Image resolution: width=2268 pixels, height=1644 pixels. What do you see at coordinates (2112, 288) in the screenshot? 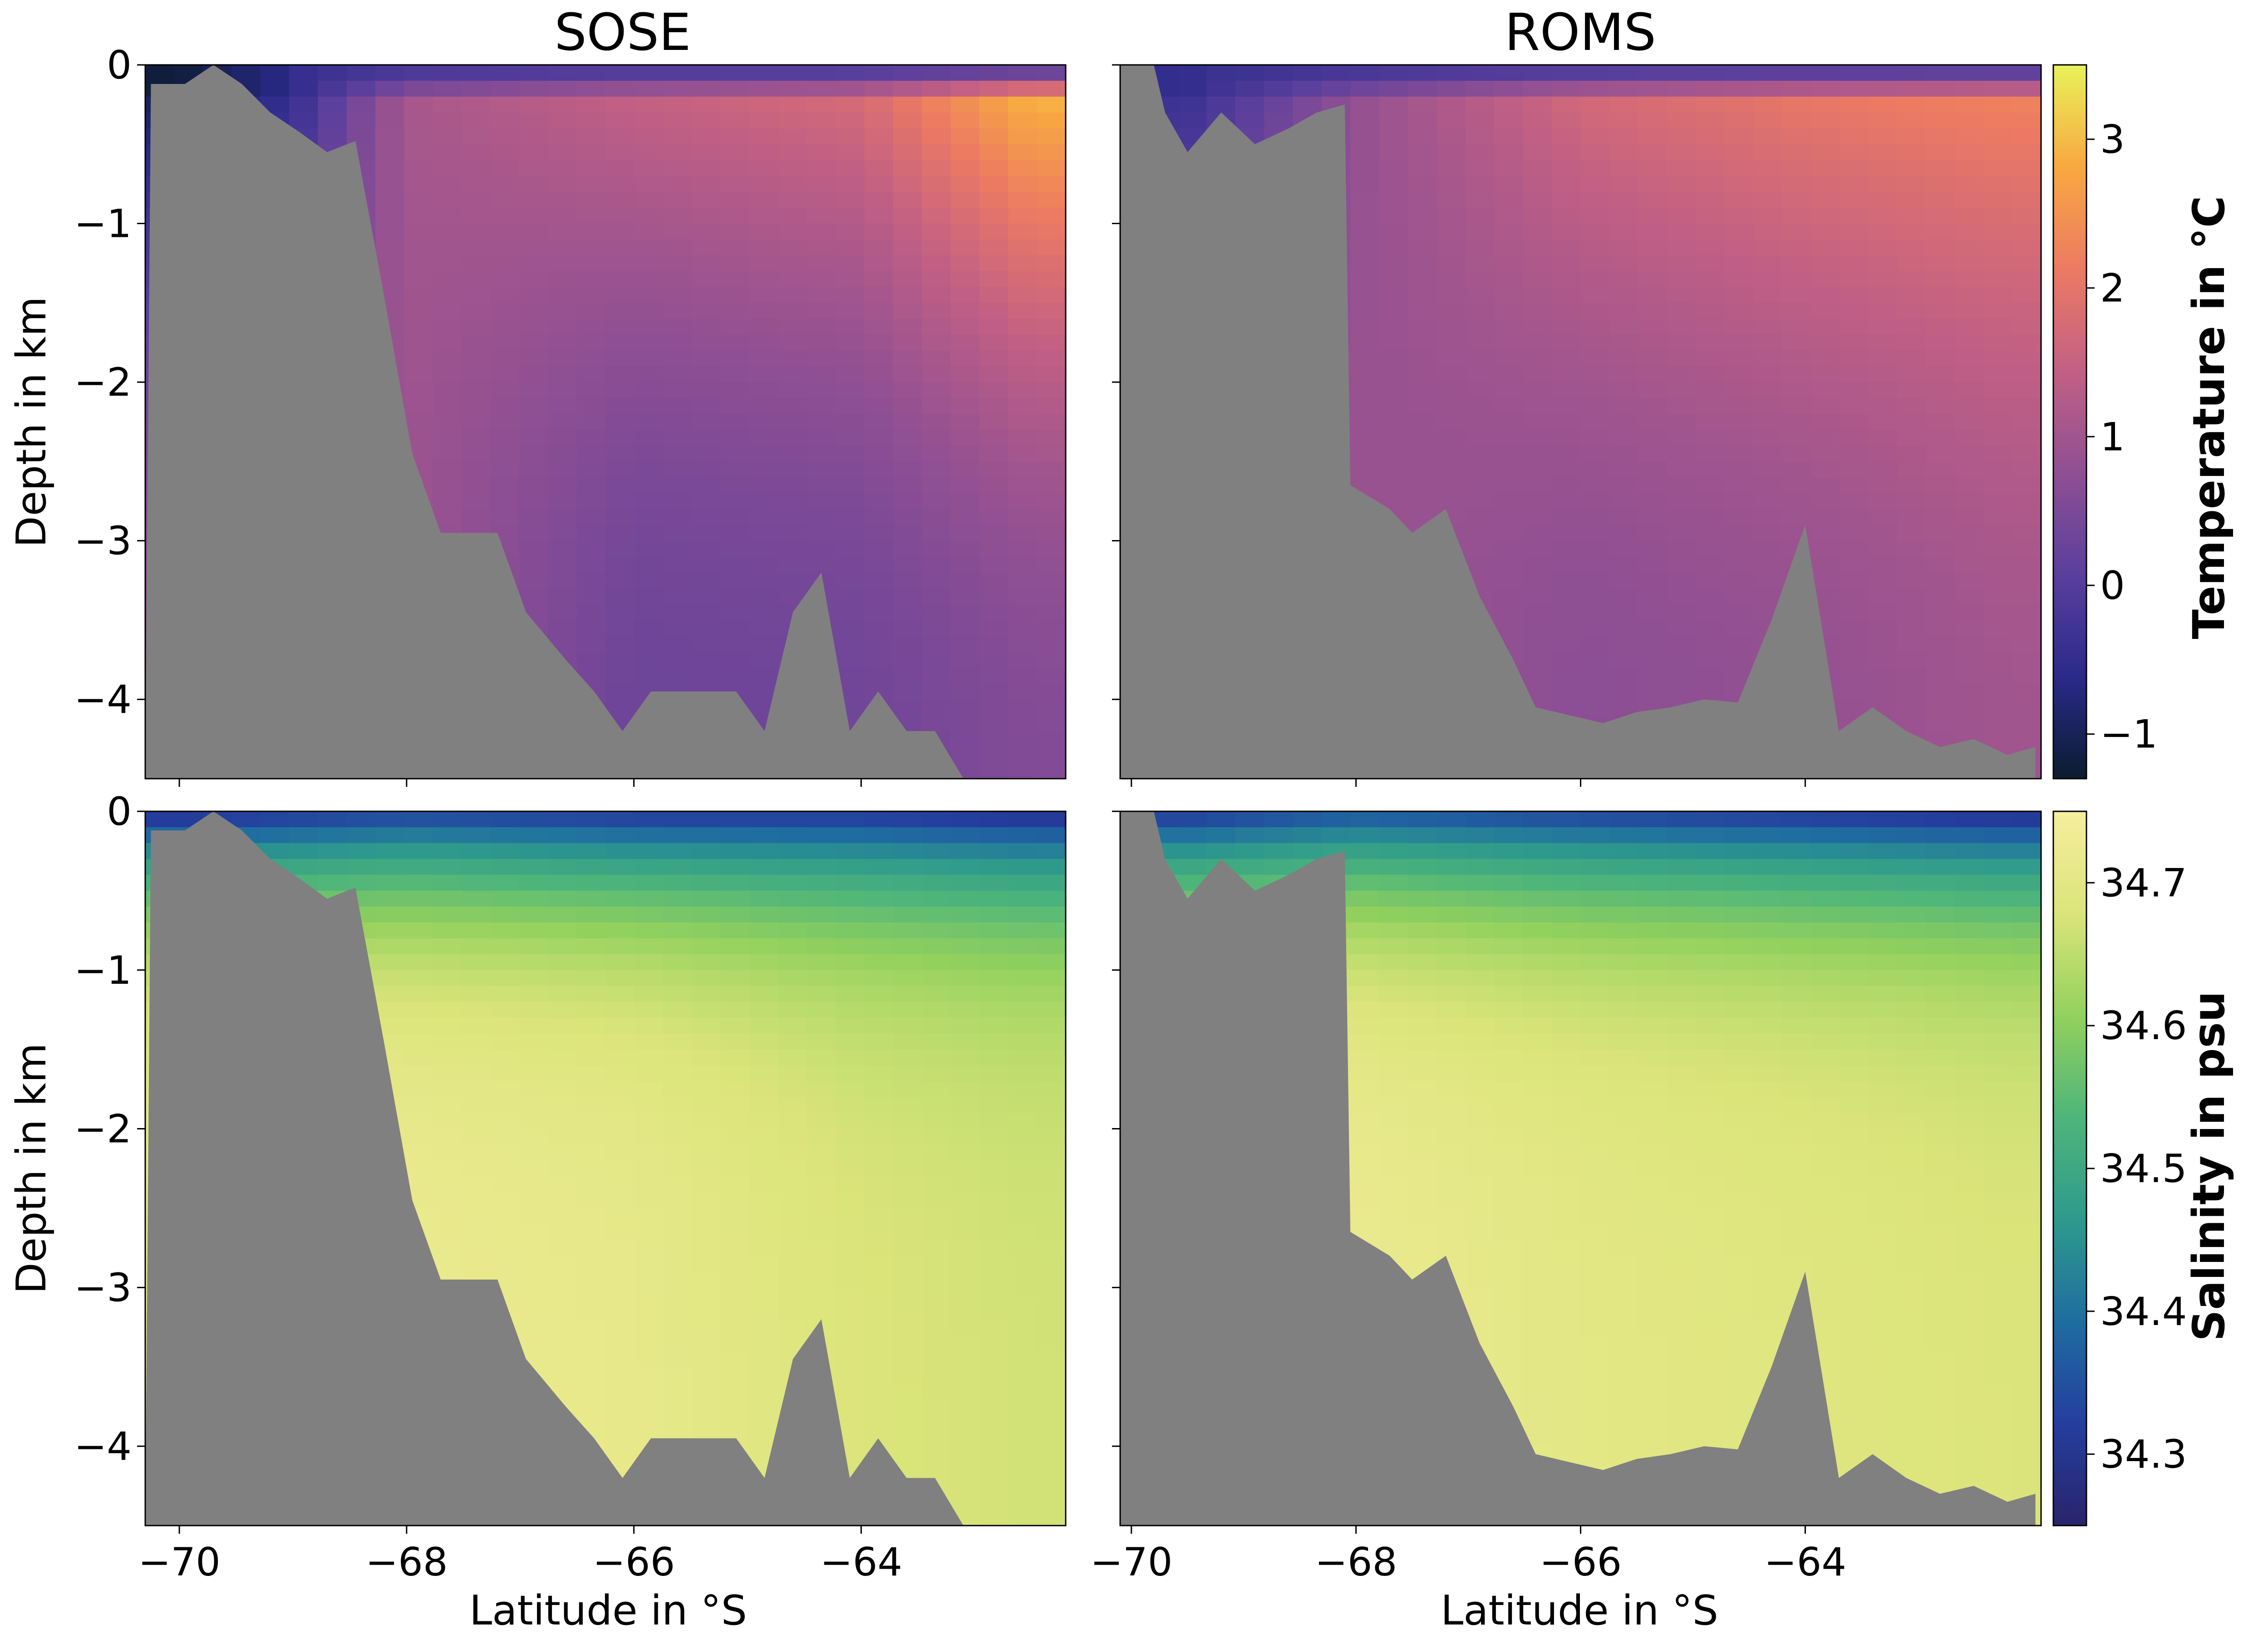
I see `colorbar-tick-label: 2` at bounding box center [2112, 288].